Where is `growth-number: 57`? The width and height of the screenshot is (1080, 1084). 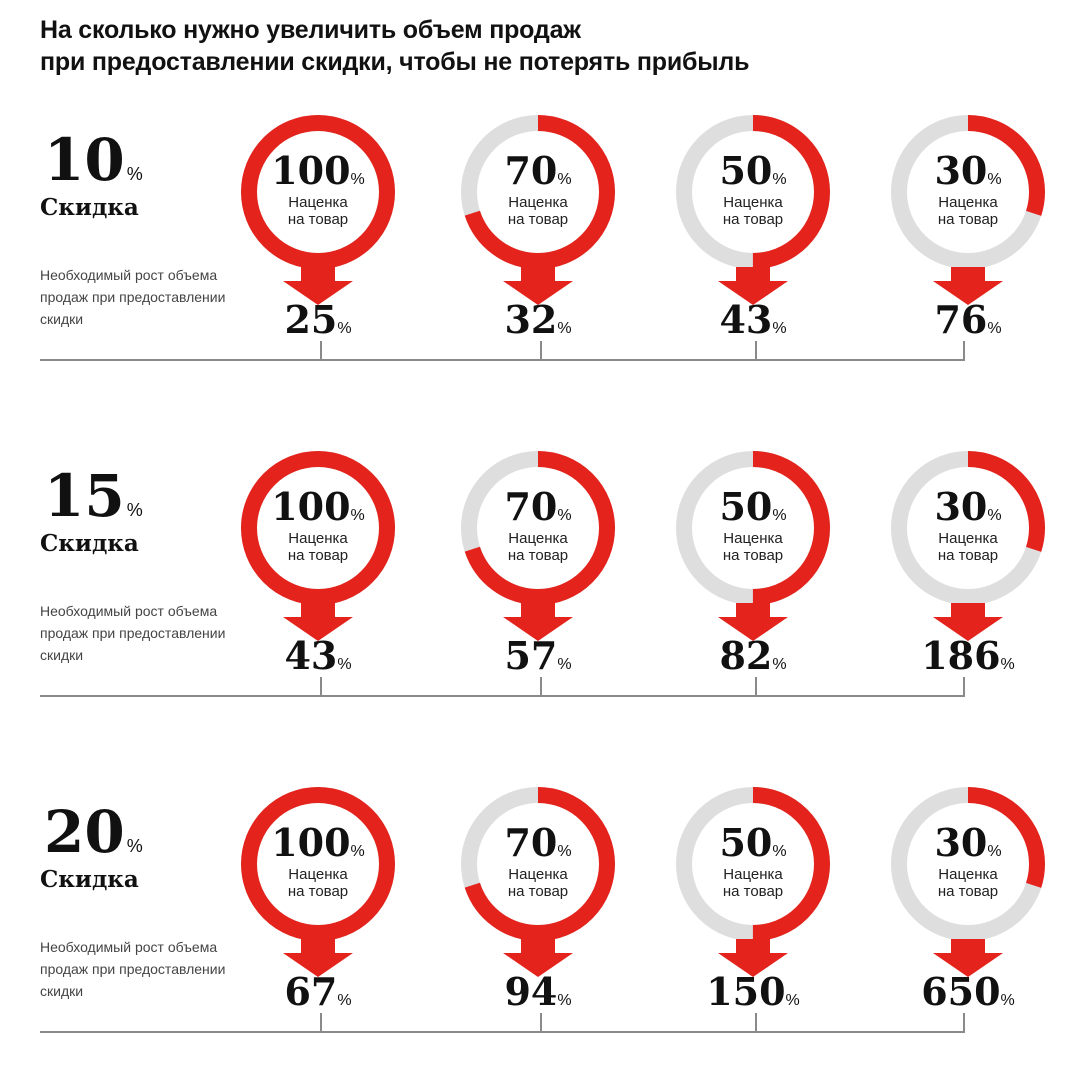 growth-number: 57 is located at coordinates (531, 655).